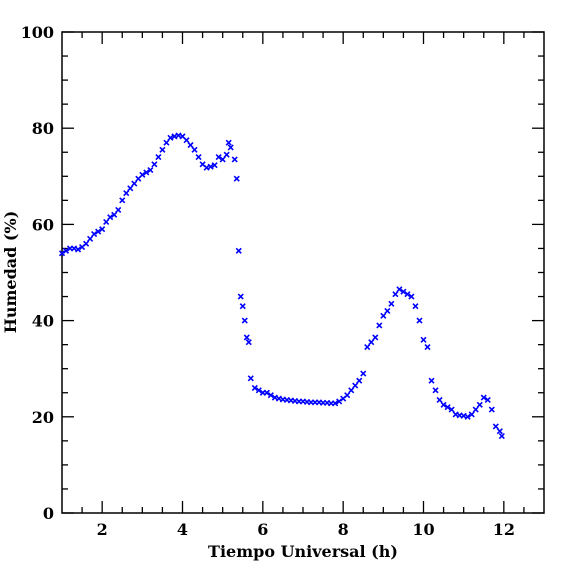  Describe the element at coordinates (43, 128) in the screenshot. I see `y-tick-label: 80` at that location.